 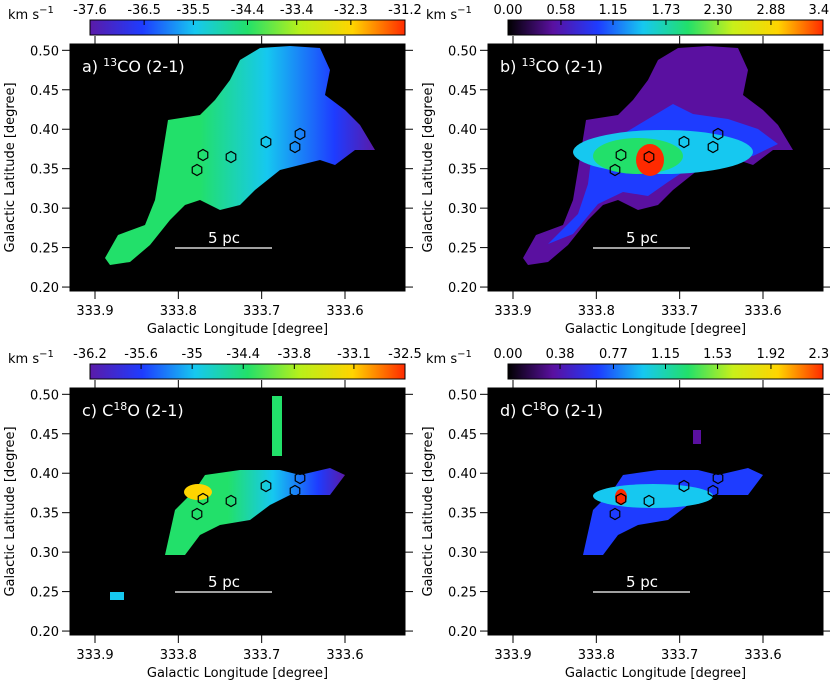 What do you see at coordinates (192, 354) in the screenshot?
I see `colorbar-tick-label: -35` at bounding box center [192, 354].